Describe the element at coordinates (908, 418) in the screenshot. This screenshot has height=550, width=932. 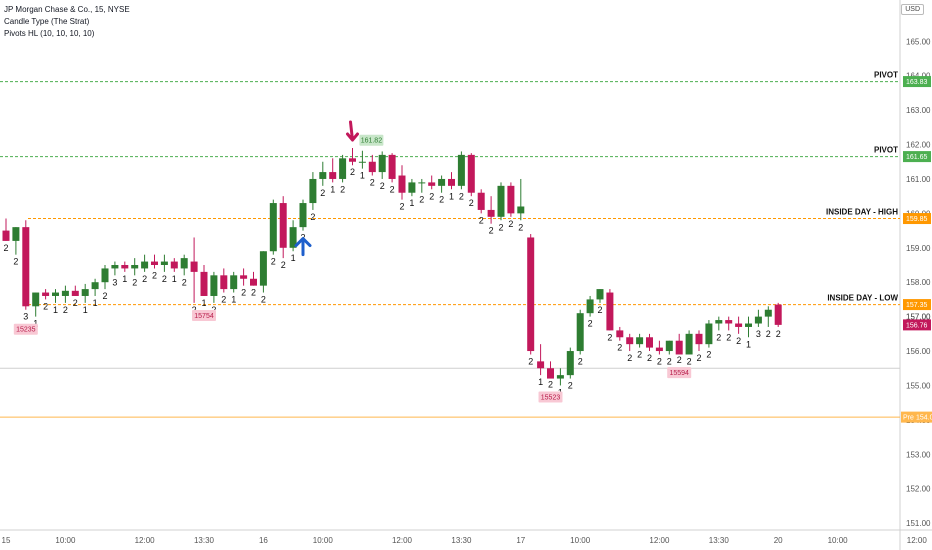
I see `level-pre-label: Pre` at that location.